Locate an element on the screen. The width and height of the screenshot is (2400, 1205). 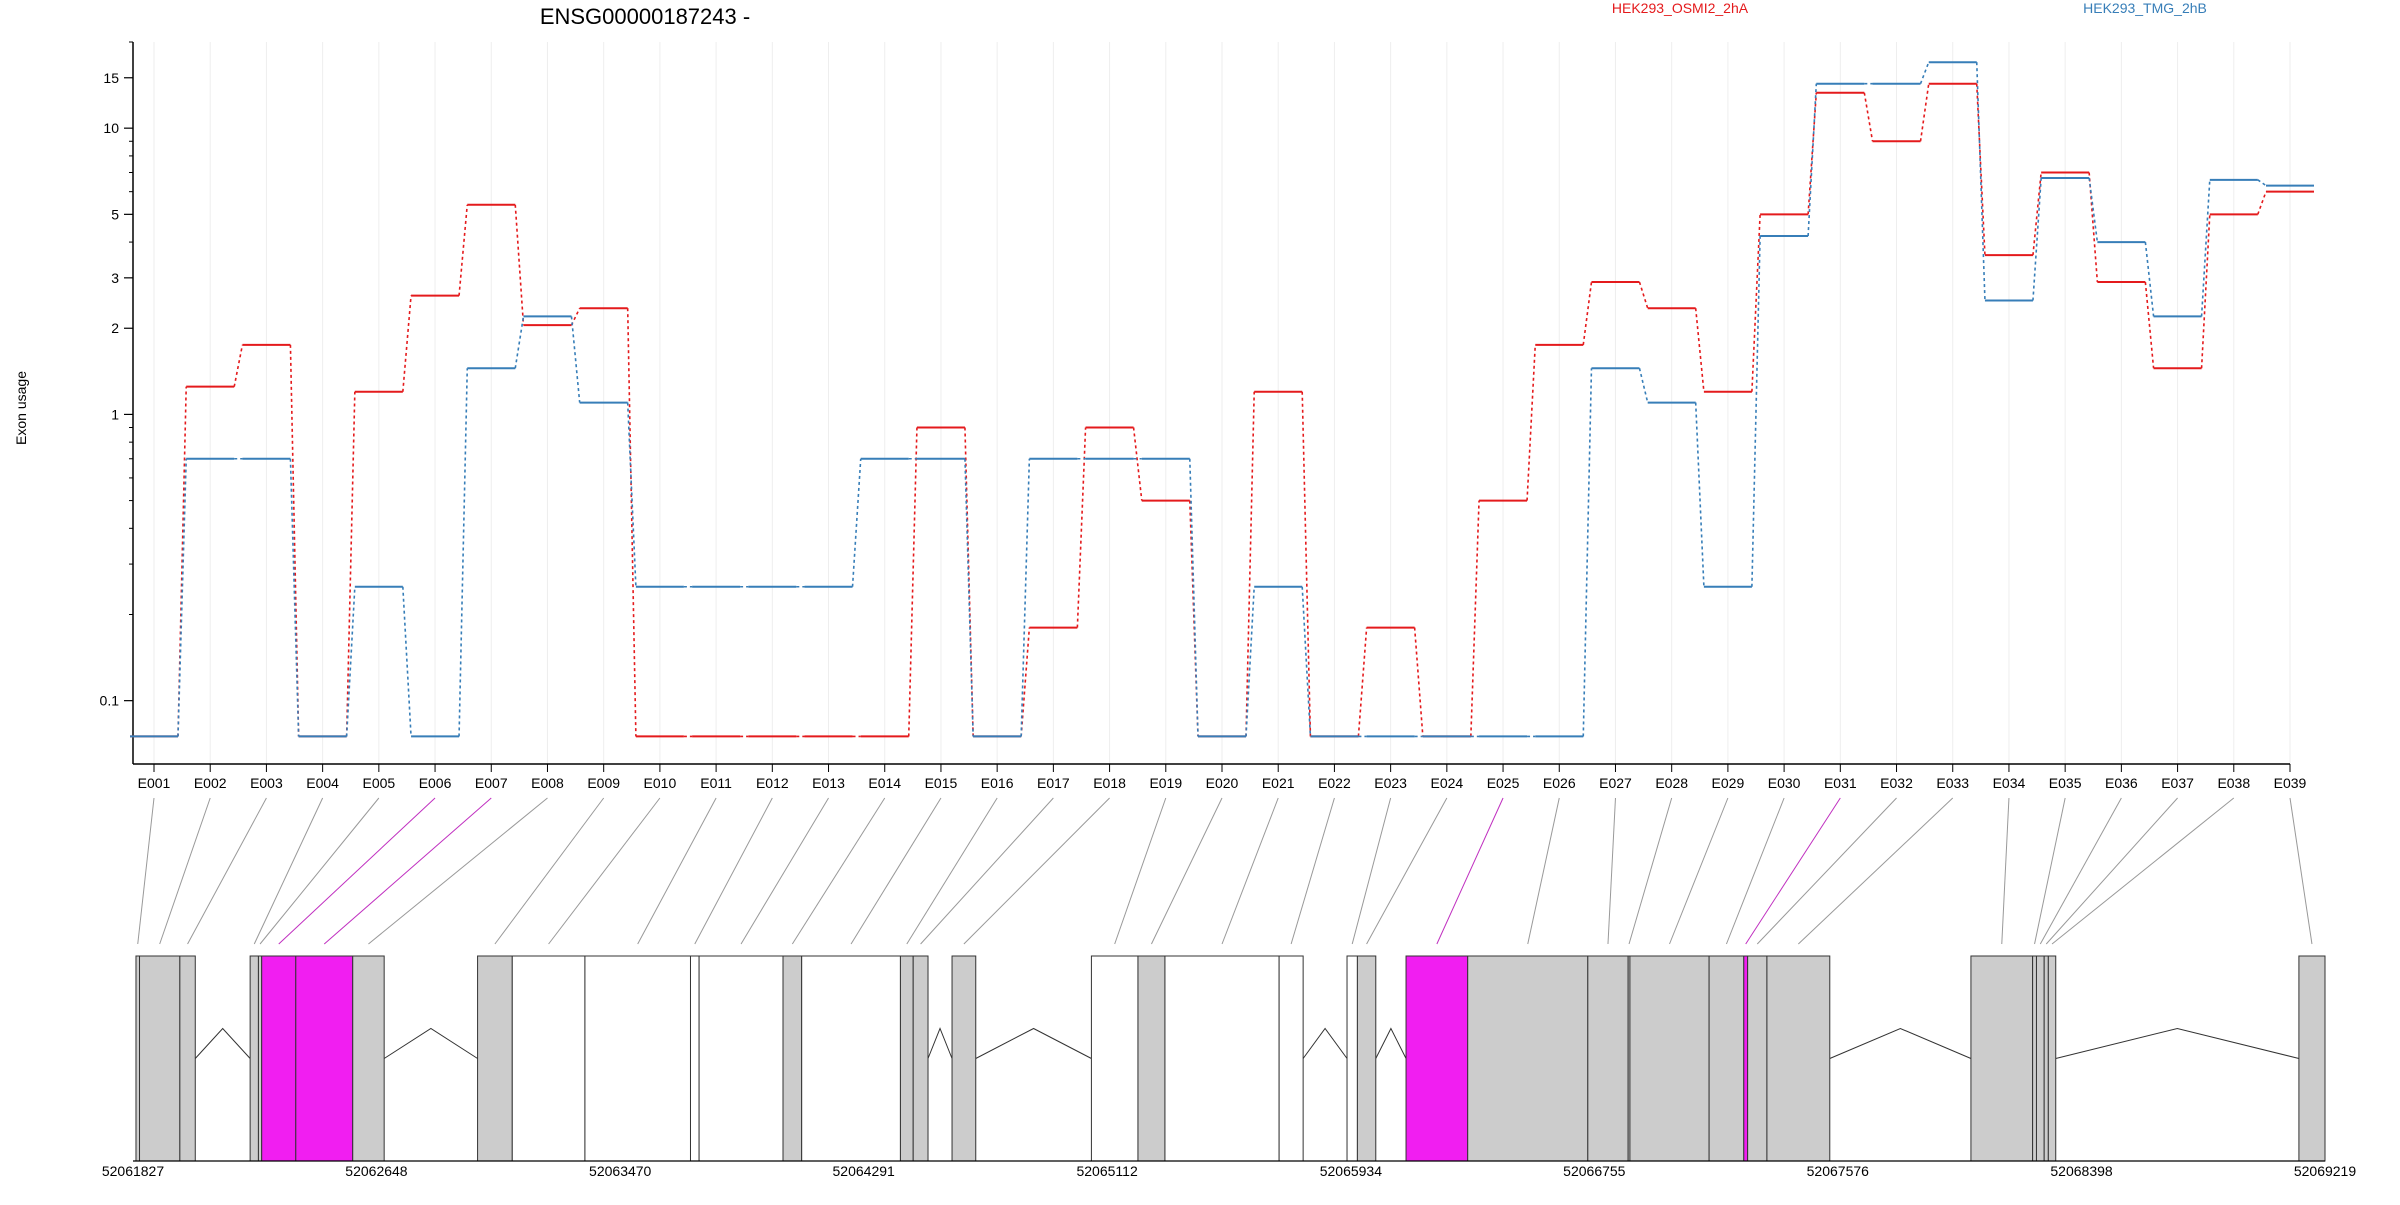
y-tick-label: 2 is located at coordinates (115, 328).